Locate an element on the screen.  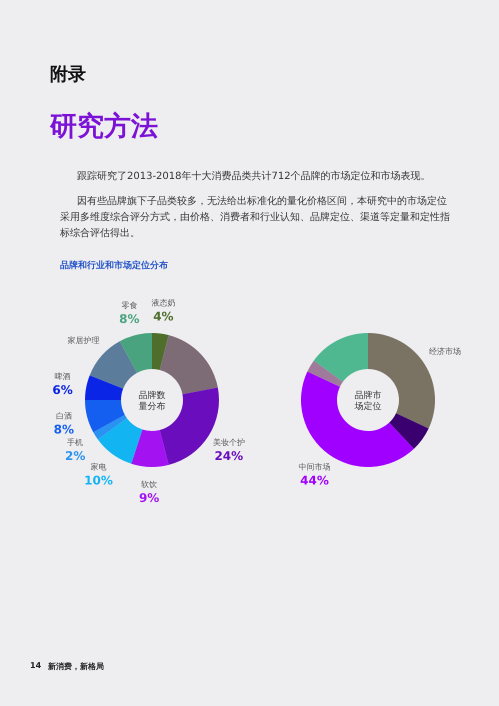
data-label: 4% is located at coordinates (163, 317).